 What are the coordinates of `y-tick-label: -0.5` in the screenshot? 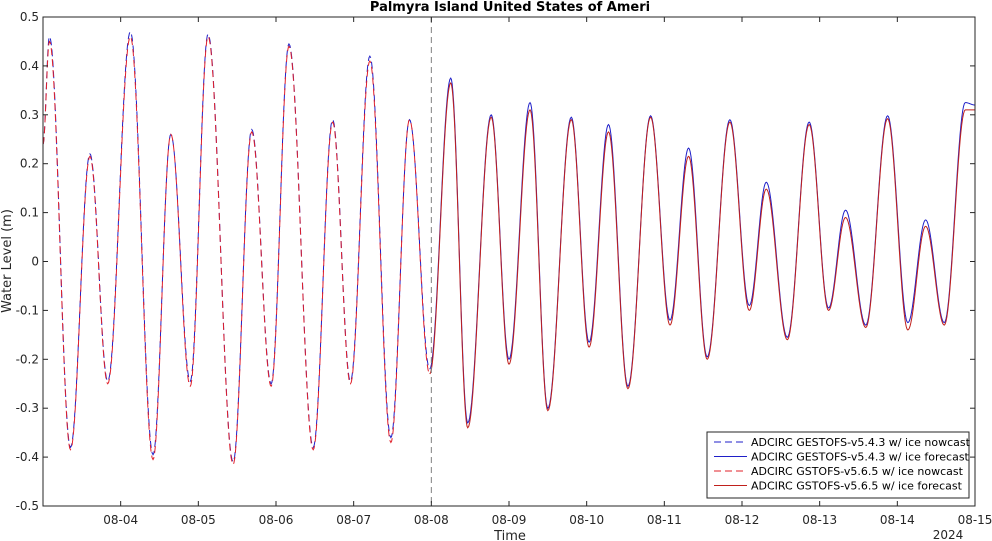 It's located at (27, 506).